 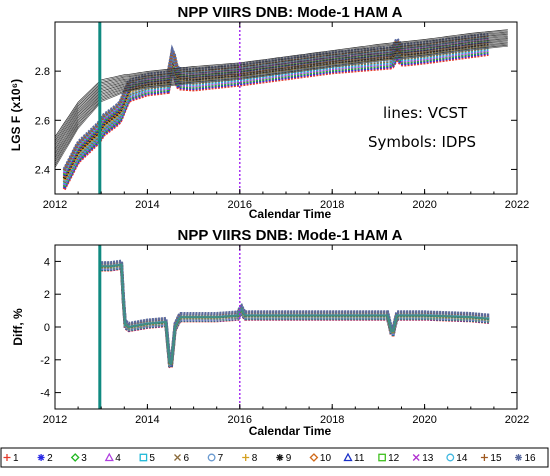 What do you see at coordinates (424, 205) in the screenshot?
I see `x-tick-label: 2020` at bounding box center [424, 205].